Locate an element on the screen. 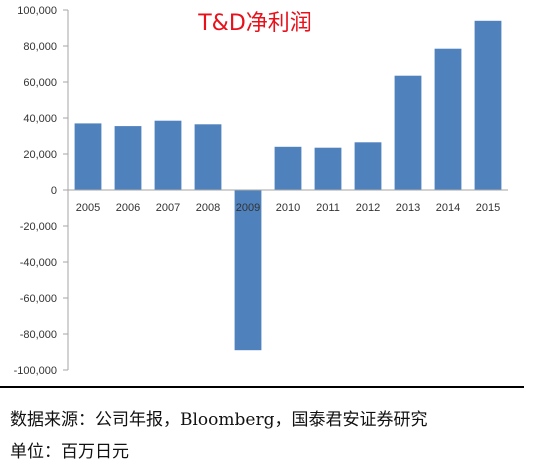 Image resolution: width=546 pixels, height=462 pixels. x-tick-label: 2011 is located at coordinates (328, 208).